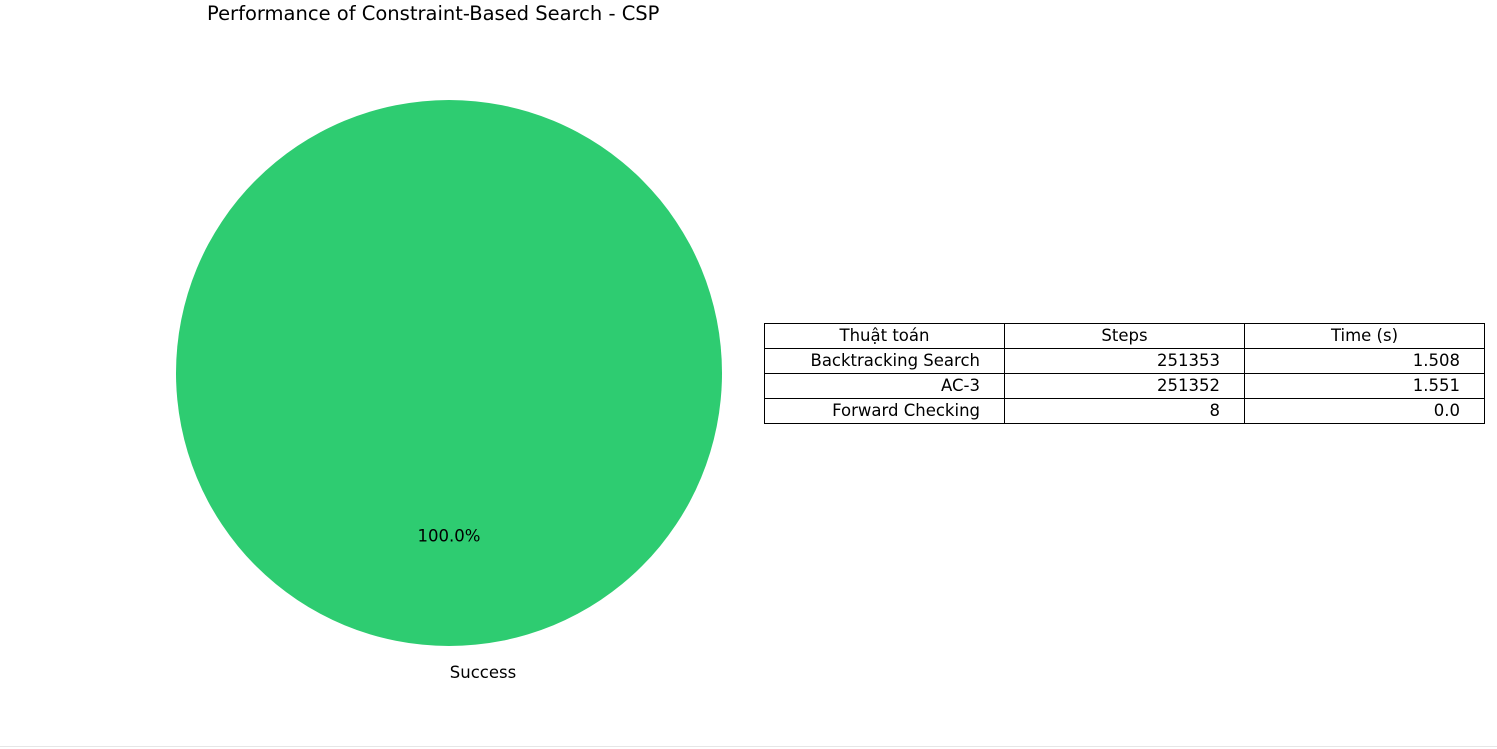  I want to click on table-row: Backtracking Search 251353 1.508, so click(1124, 361).